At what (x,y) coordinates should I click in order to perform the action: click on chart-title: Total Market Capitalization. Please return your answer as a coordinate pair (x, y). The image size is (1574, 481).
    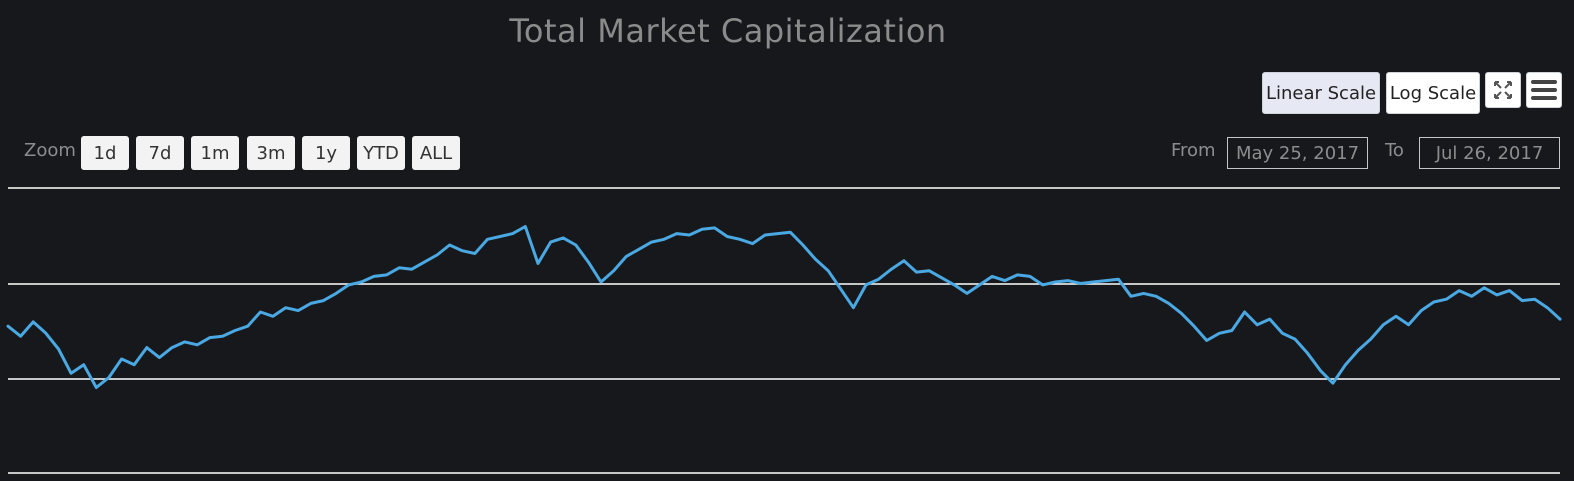
    Looking at the image, I should click on (728, 31).